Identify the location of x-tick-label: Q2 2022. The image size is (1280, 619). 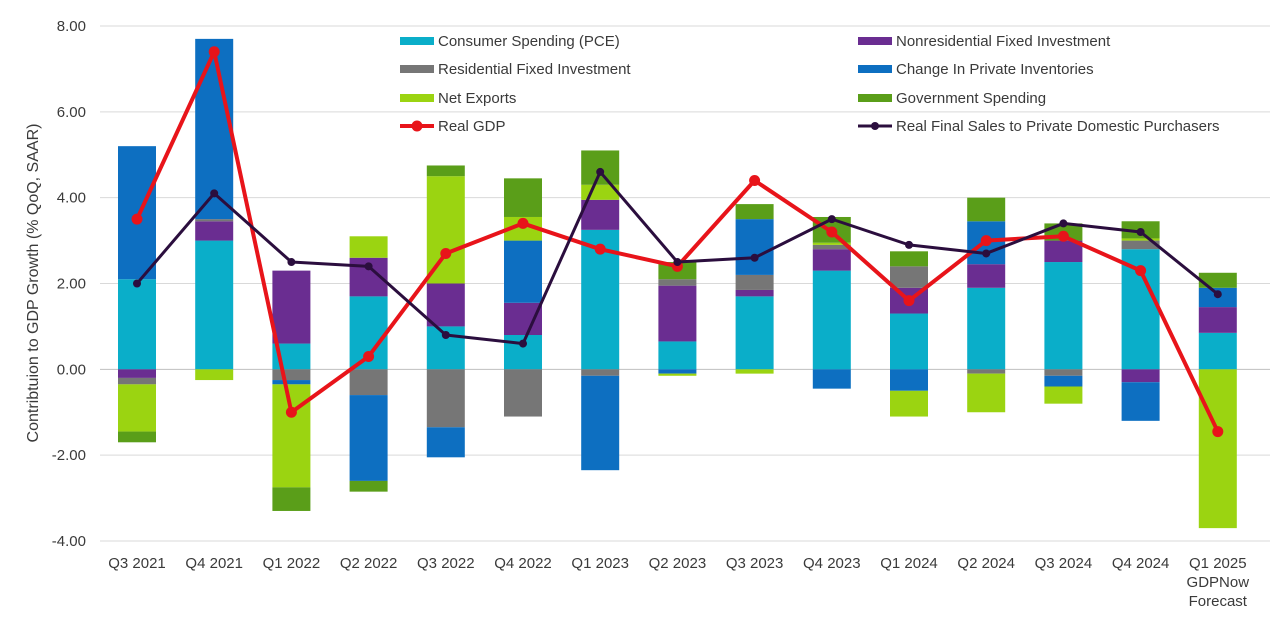
(369, 563).